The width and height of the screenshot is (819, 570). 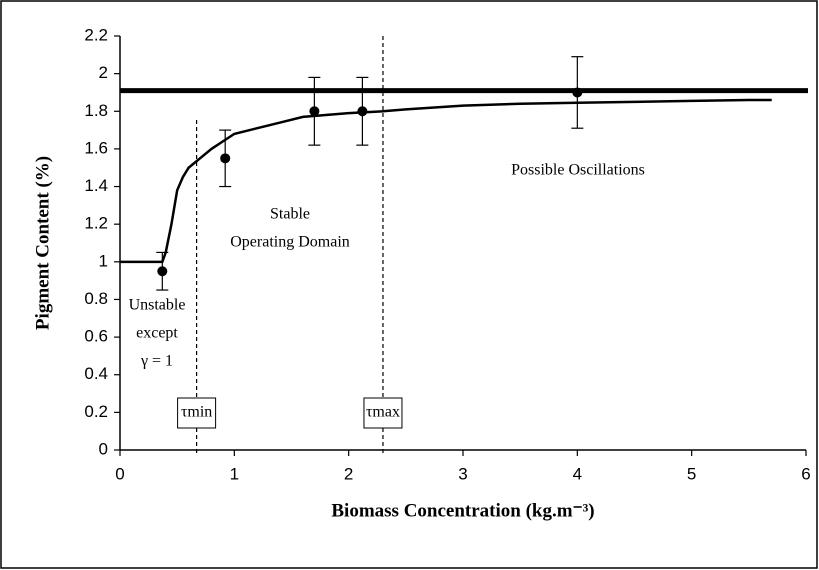 What do you see at coordinates (96, 147) in the screenshot?
I see `y-tick-label: 1.6` at bounding box center [96, 147].